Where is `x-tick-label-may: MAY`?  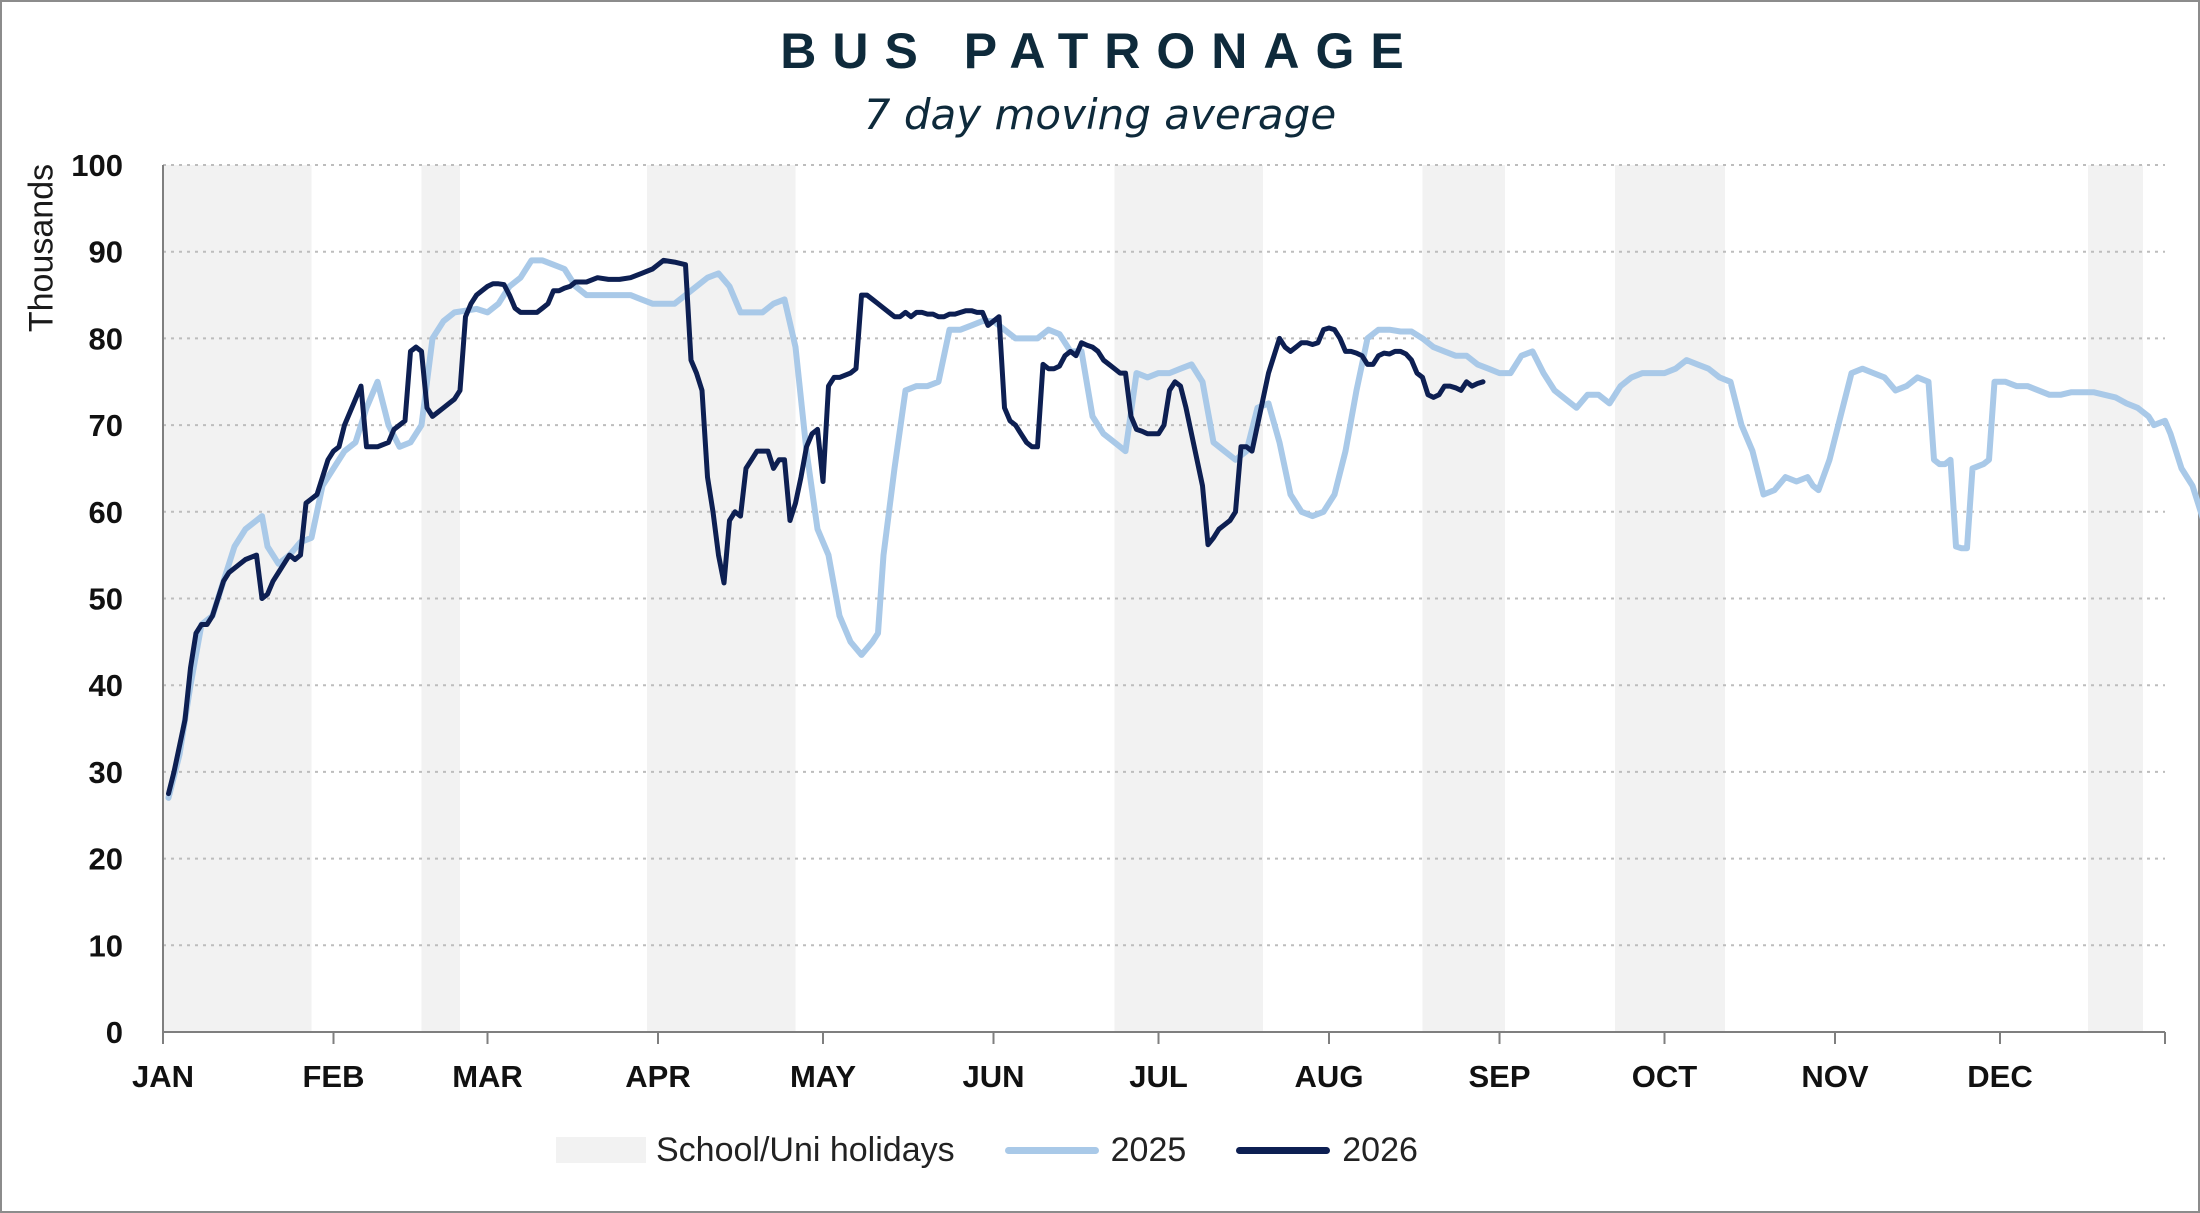 x-tick-label-may: MAY is located at coordinates (823, 1076).